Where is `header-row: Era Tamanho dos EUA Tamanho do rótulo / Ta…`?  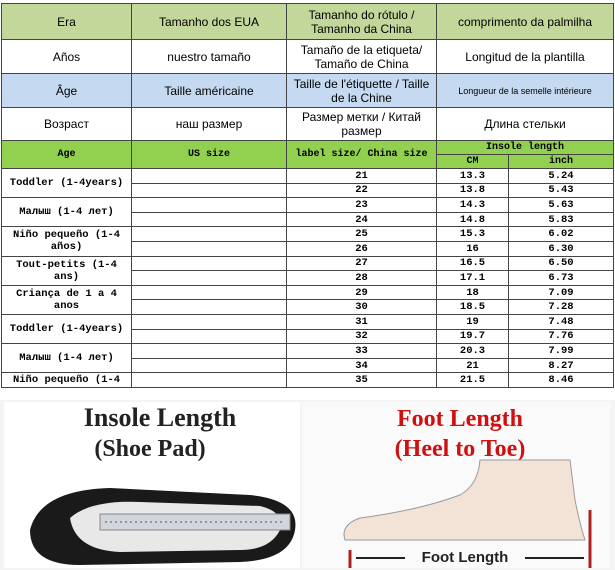 header-row: Era Tamanho dos EUA Tamanho do rótulo / Ta… is located at coordinates (307, 21).